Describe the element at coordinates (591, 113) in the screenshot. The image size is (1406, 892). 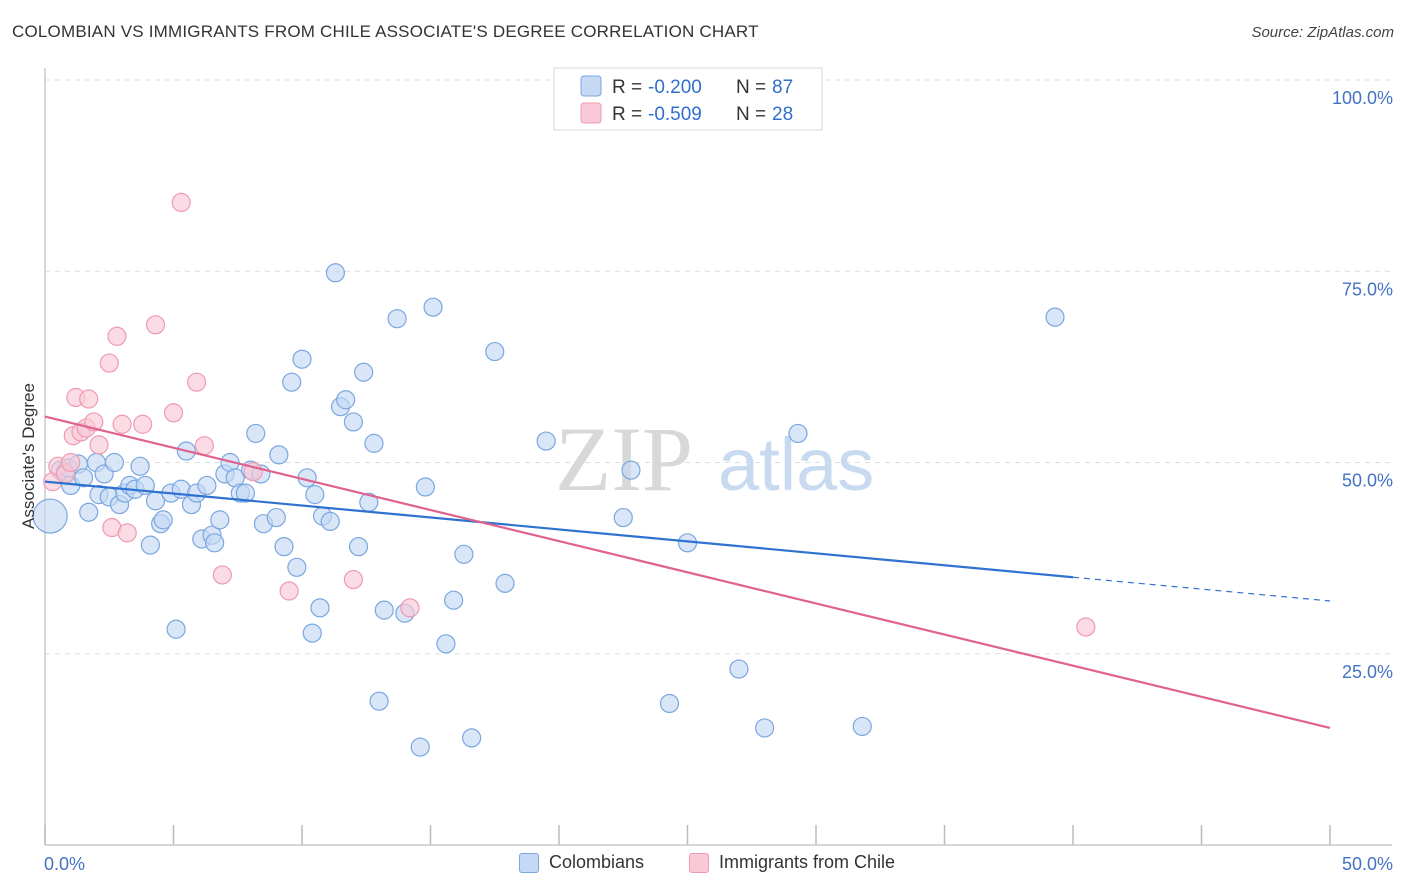
I see `legend-swatch-pink` at that location.